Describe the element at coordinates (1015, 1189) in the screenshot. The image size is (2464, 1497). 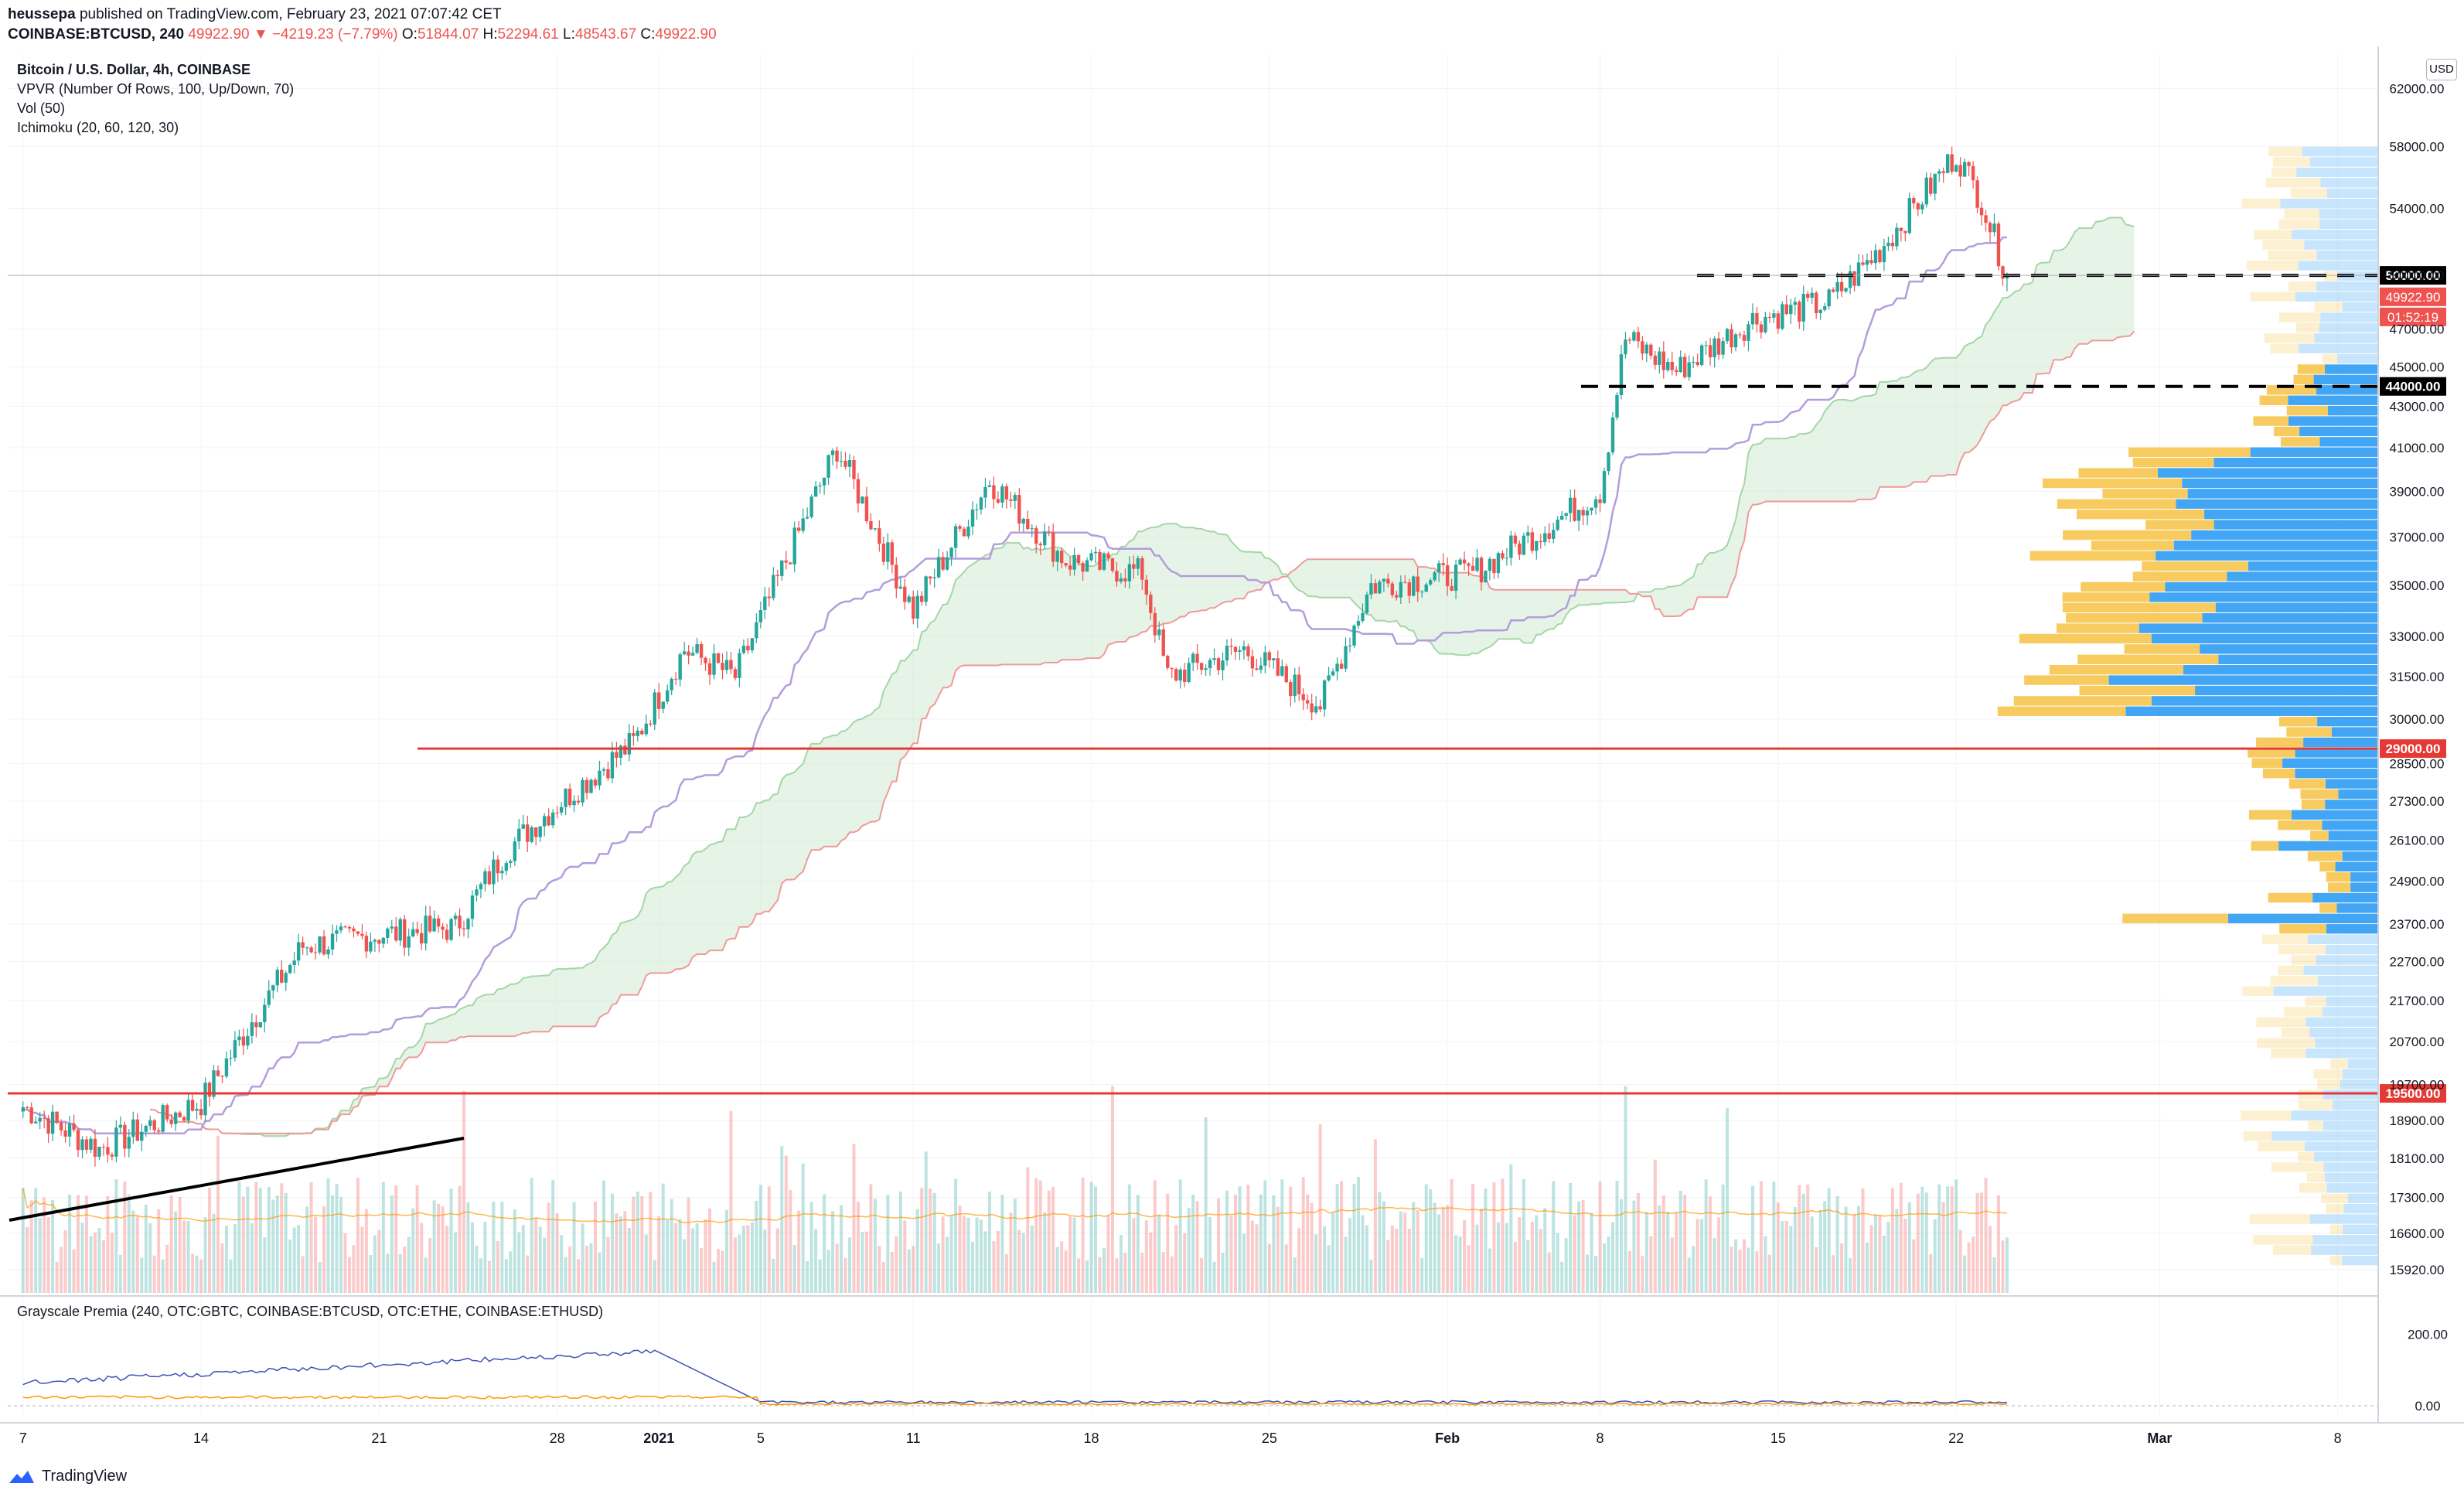
I see `volume-bars` at that location.